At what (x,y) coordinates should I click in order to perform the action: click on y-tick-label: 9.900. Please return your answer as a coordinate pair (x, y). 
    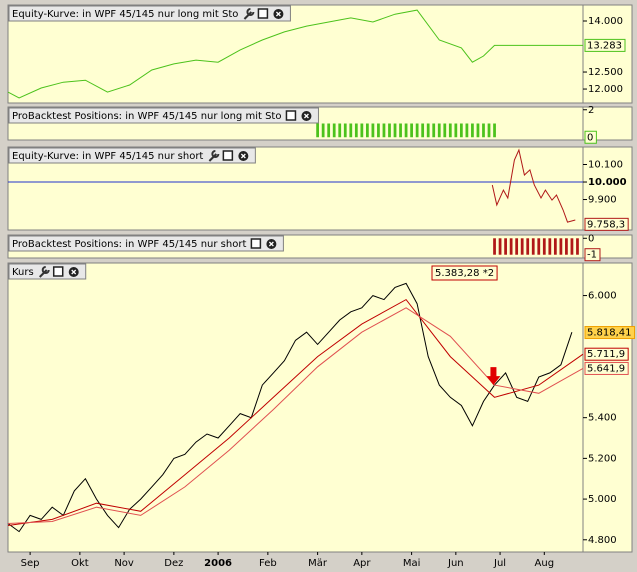
    Looking at the image, I should click on (602, 200).